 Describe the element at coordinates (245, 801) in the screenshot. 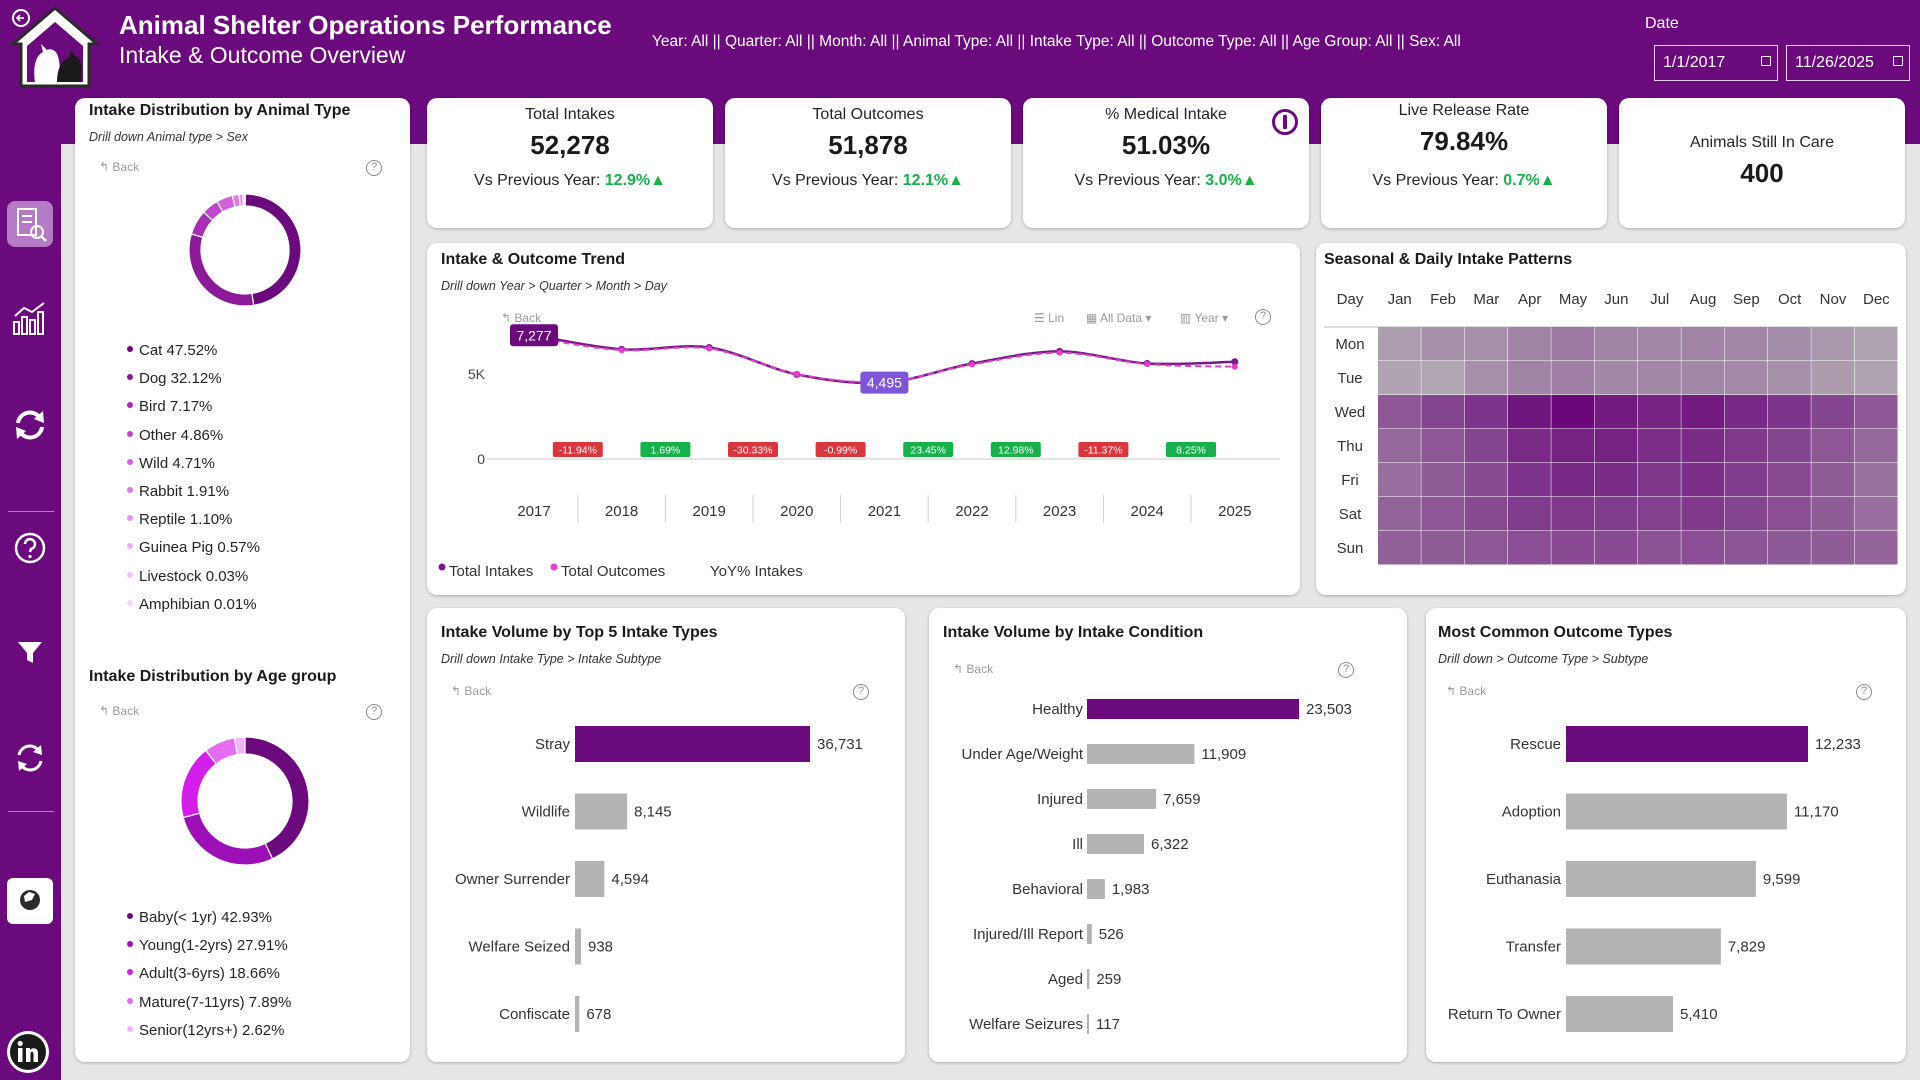

I see `age-group-donut` at that location.